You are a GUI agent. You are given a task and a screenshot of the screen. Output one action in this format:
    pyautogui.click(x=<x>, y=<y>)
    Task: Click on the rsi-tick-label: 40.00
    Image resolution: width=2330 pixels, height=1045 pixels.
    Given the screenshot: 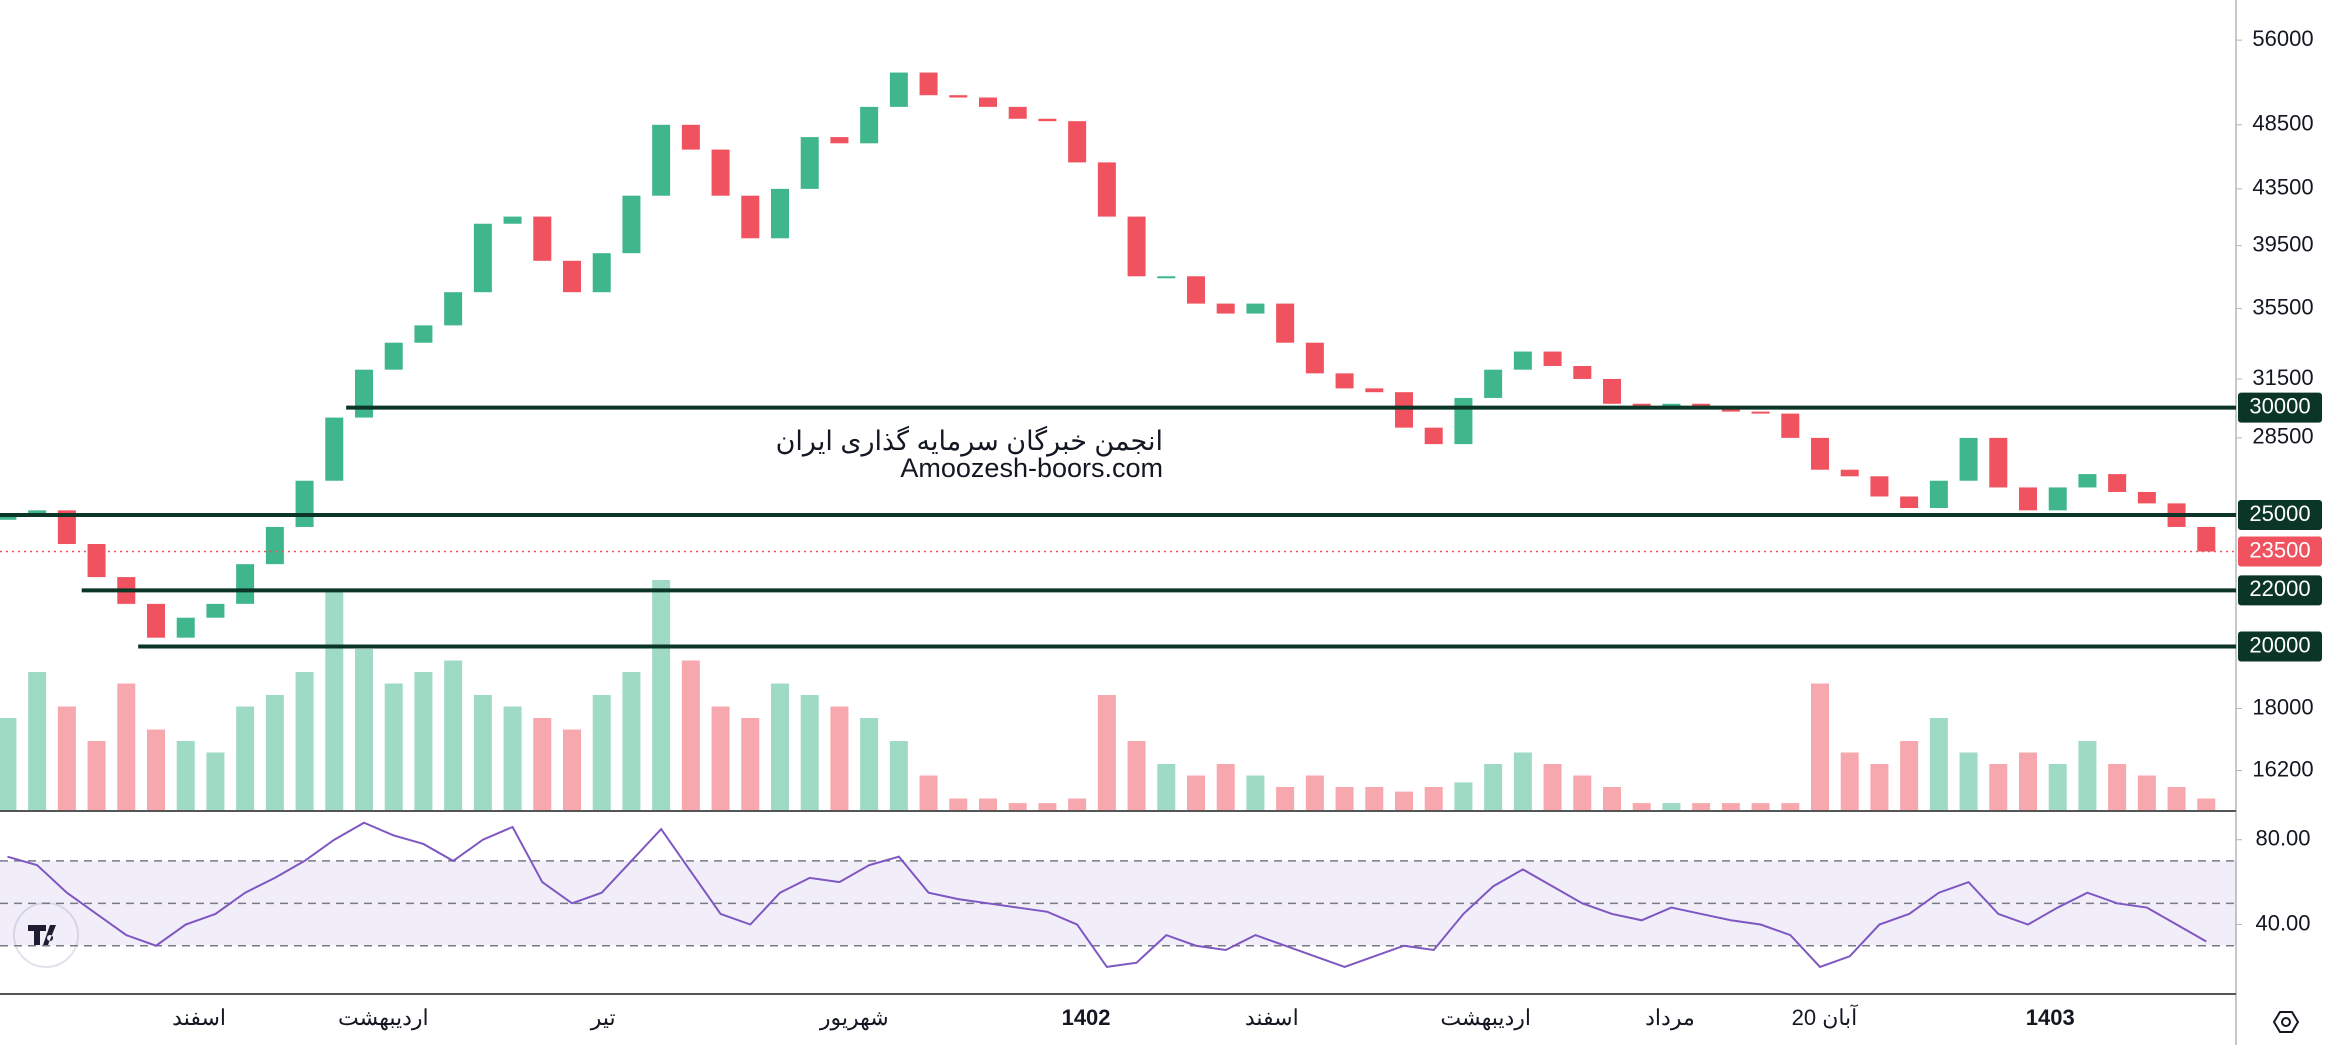 What is the action you would take?
    pyautogui.click(x=2282, y=922)
    